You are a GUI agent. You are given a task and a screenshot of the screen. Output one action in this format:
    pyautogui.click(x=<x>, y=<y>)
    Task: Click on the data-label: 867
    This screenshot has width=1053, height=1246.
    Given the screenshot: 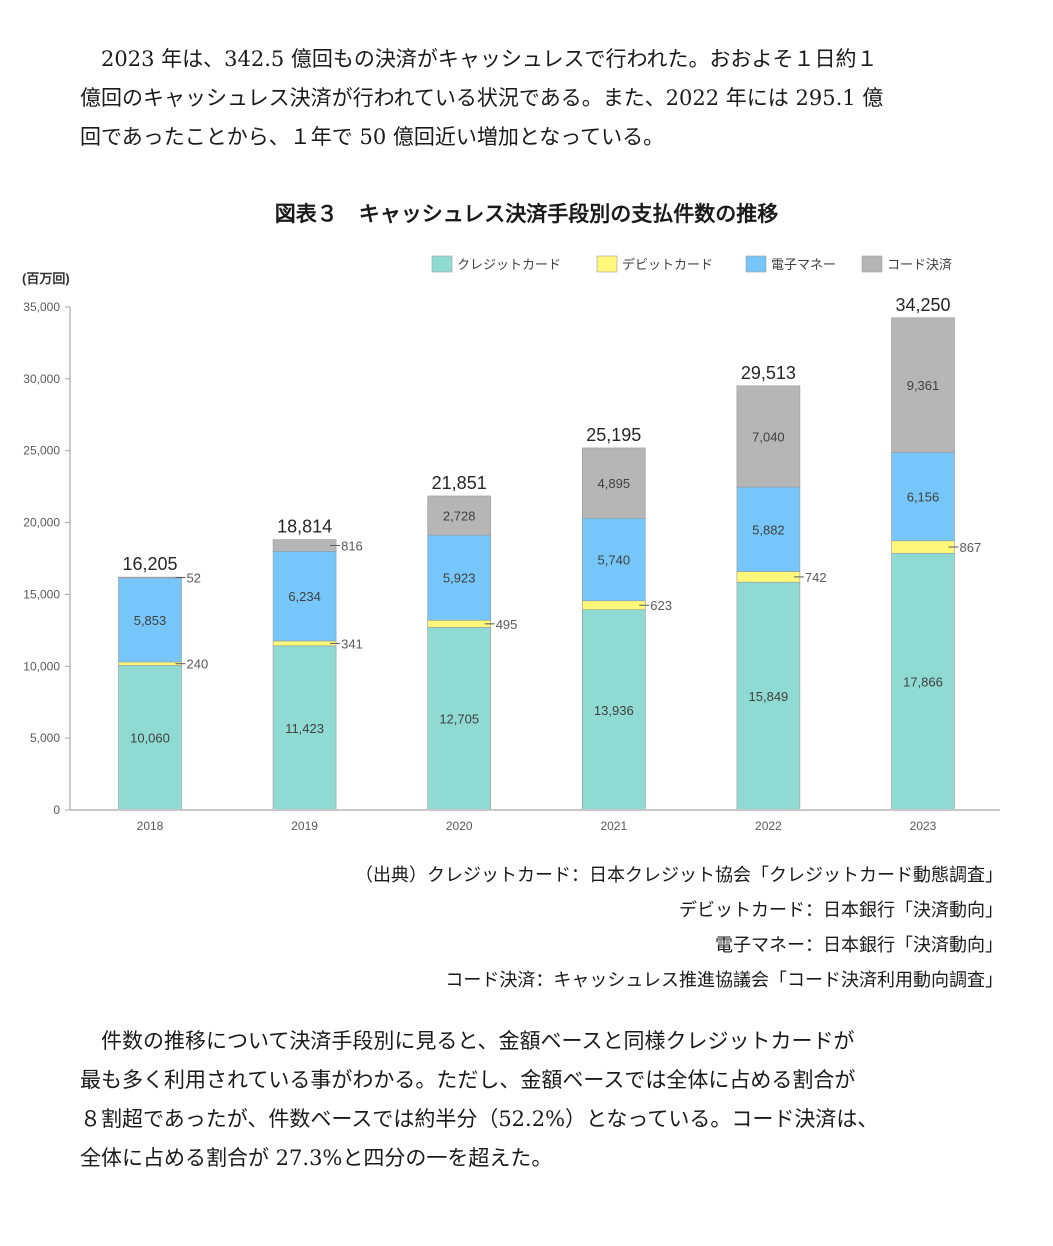 What is the action you would take?
    pyautogui.click(x=971, y=547)
    